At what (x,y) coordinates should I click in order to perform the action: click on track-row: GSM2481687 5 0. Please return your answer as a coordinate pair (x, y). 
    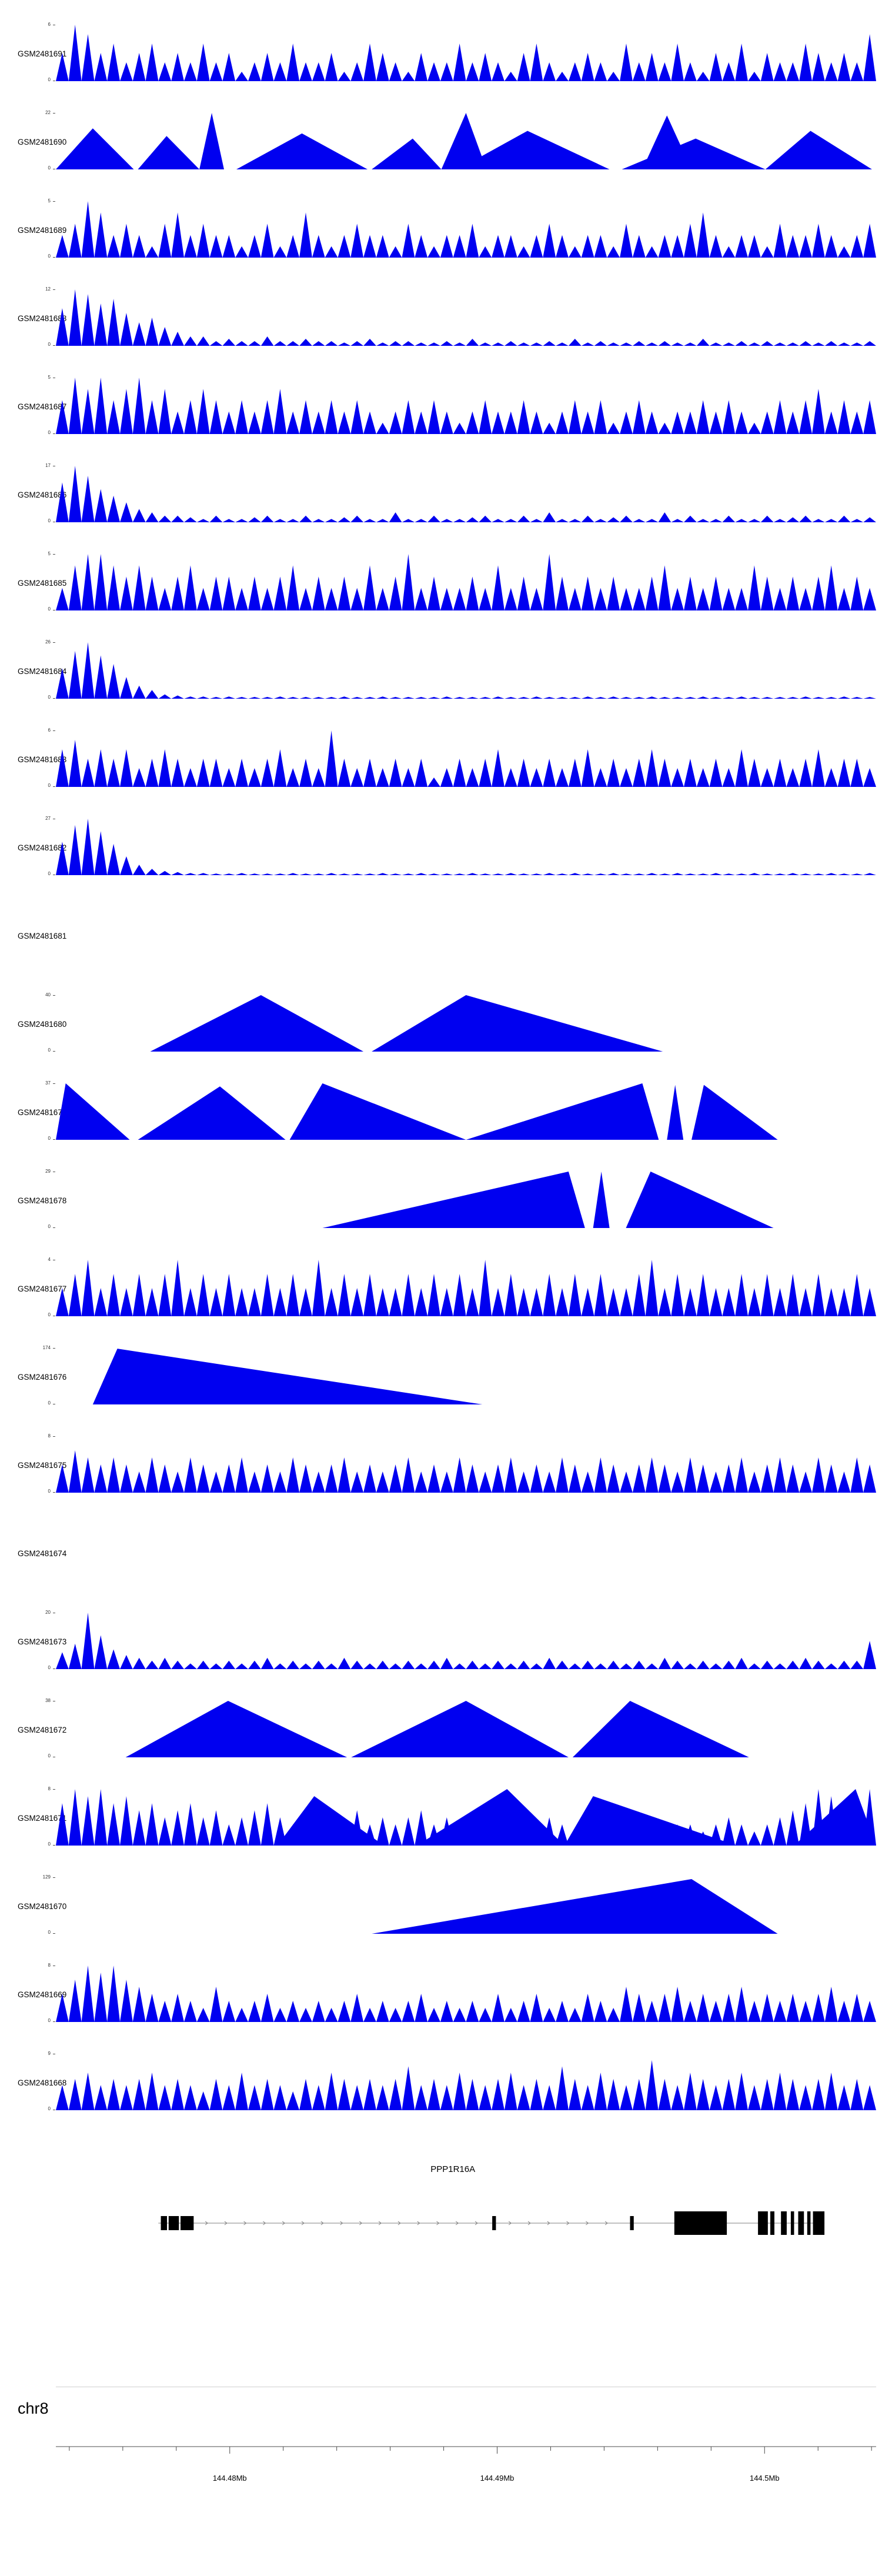
    Looking at the image, I should click on (441, 413).